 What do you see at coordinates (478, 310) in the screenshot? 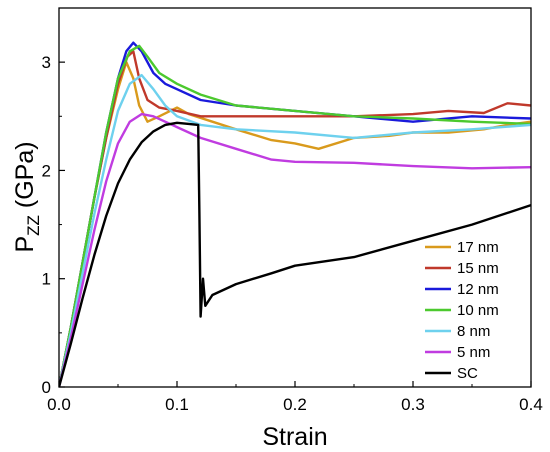
I see `legend-label: 10 nm` at bounding box center [478, 310].